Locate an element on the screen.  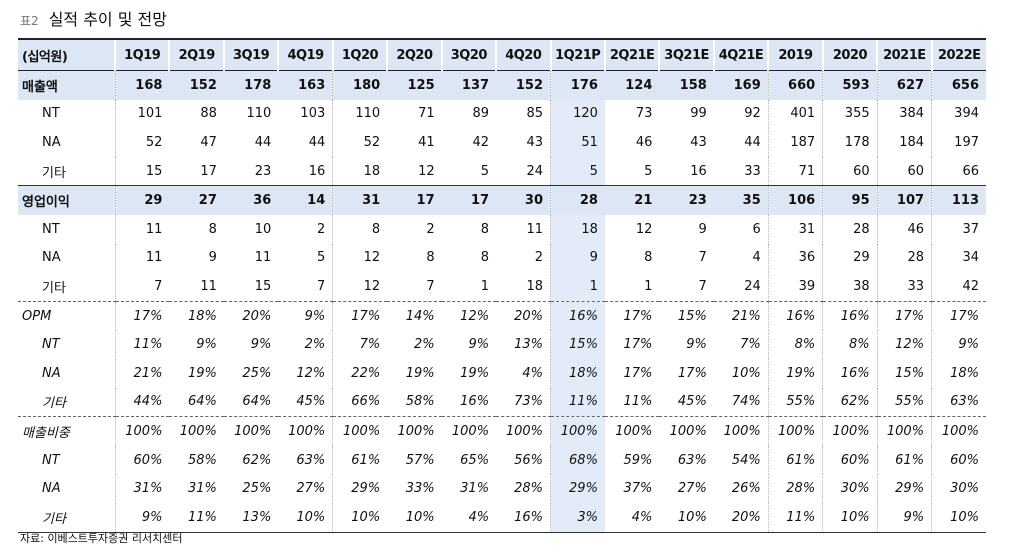
cell: 61% is located at coordinates (360, 460).